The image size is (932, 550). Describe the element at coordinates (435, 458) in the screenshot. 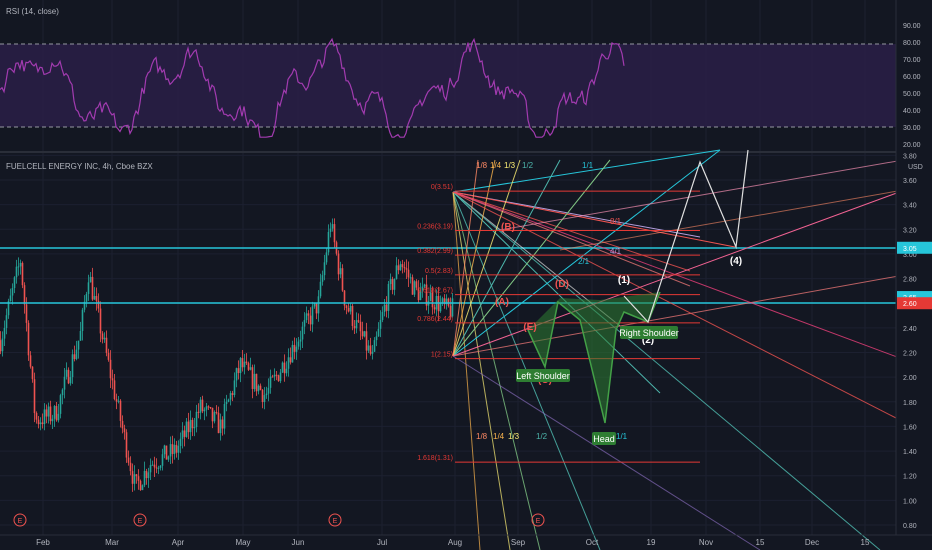

I see `fib-level-label: 1.618(1.31)` at that location.